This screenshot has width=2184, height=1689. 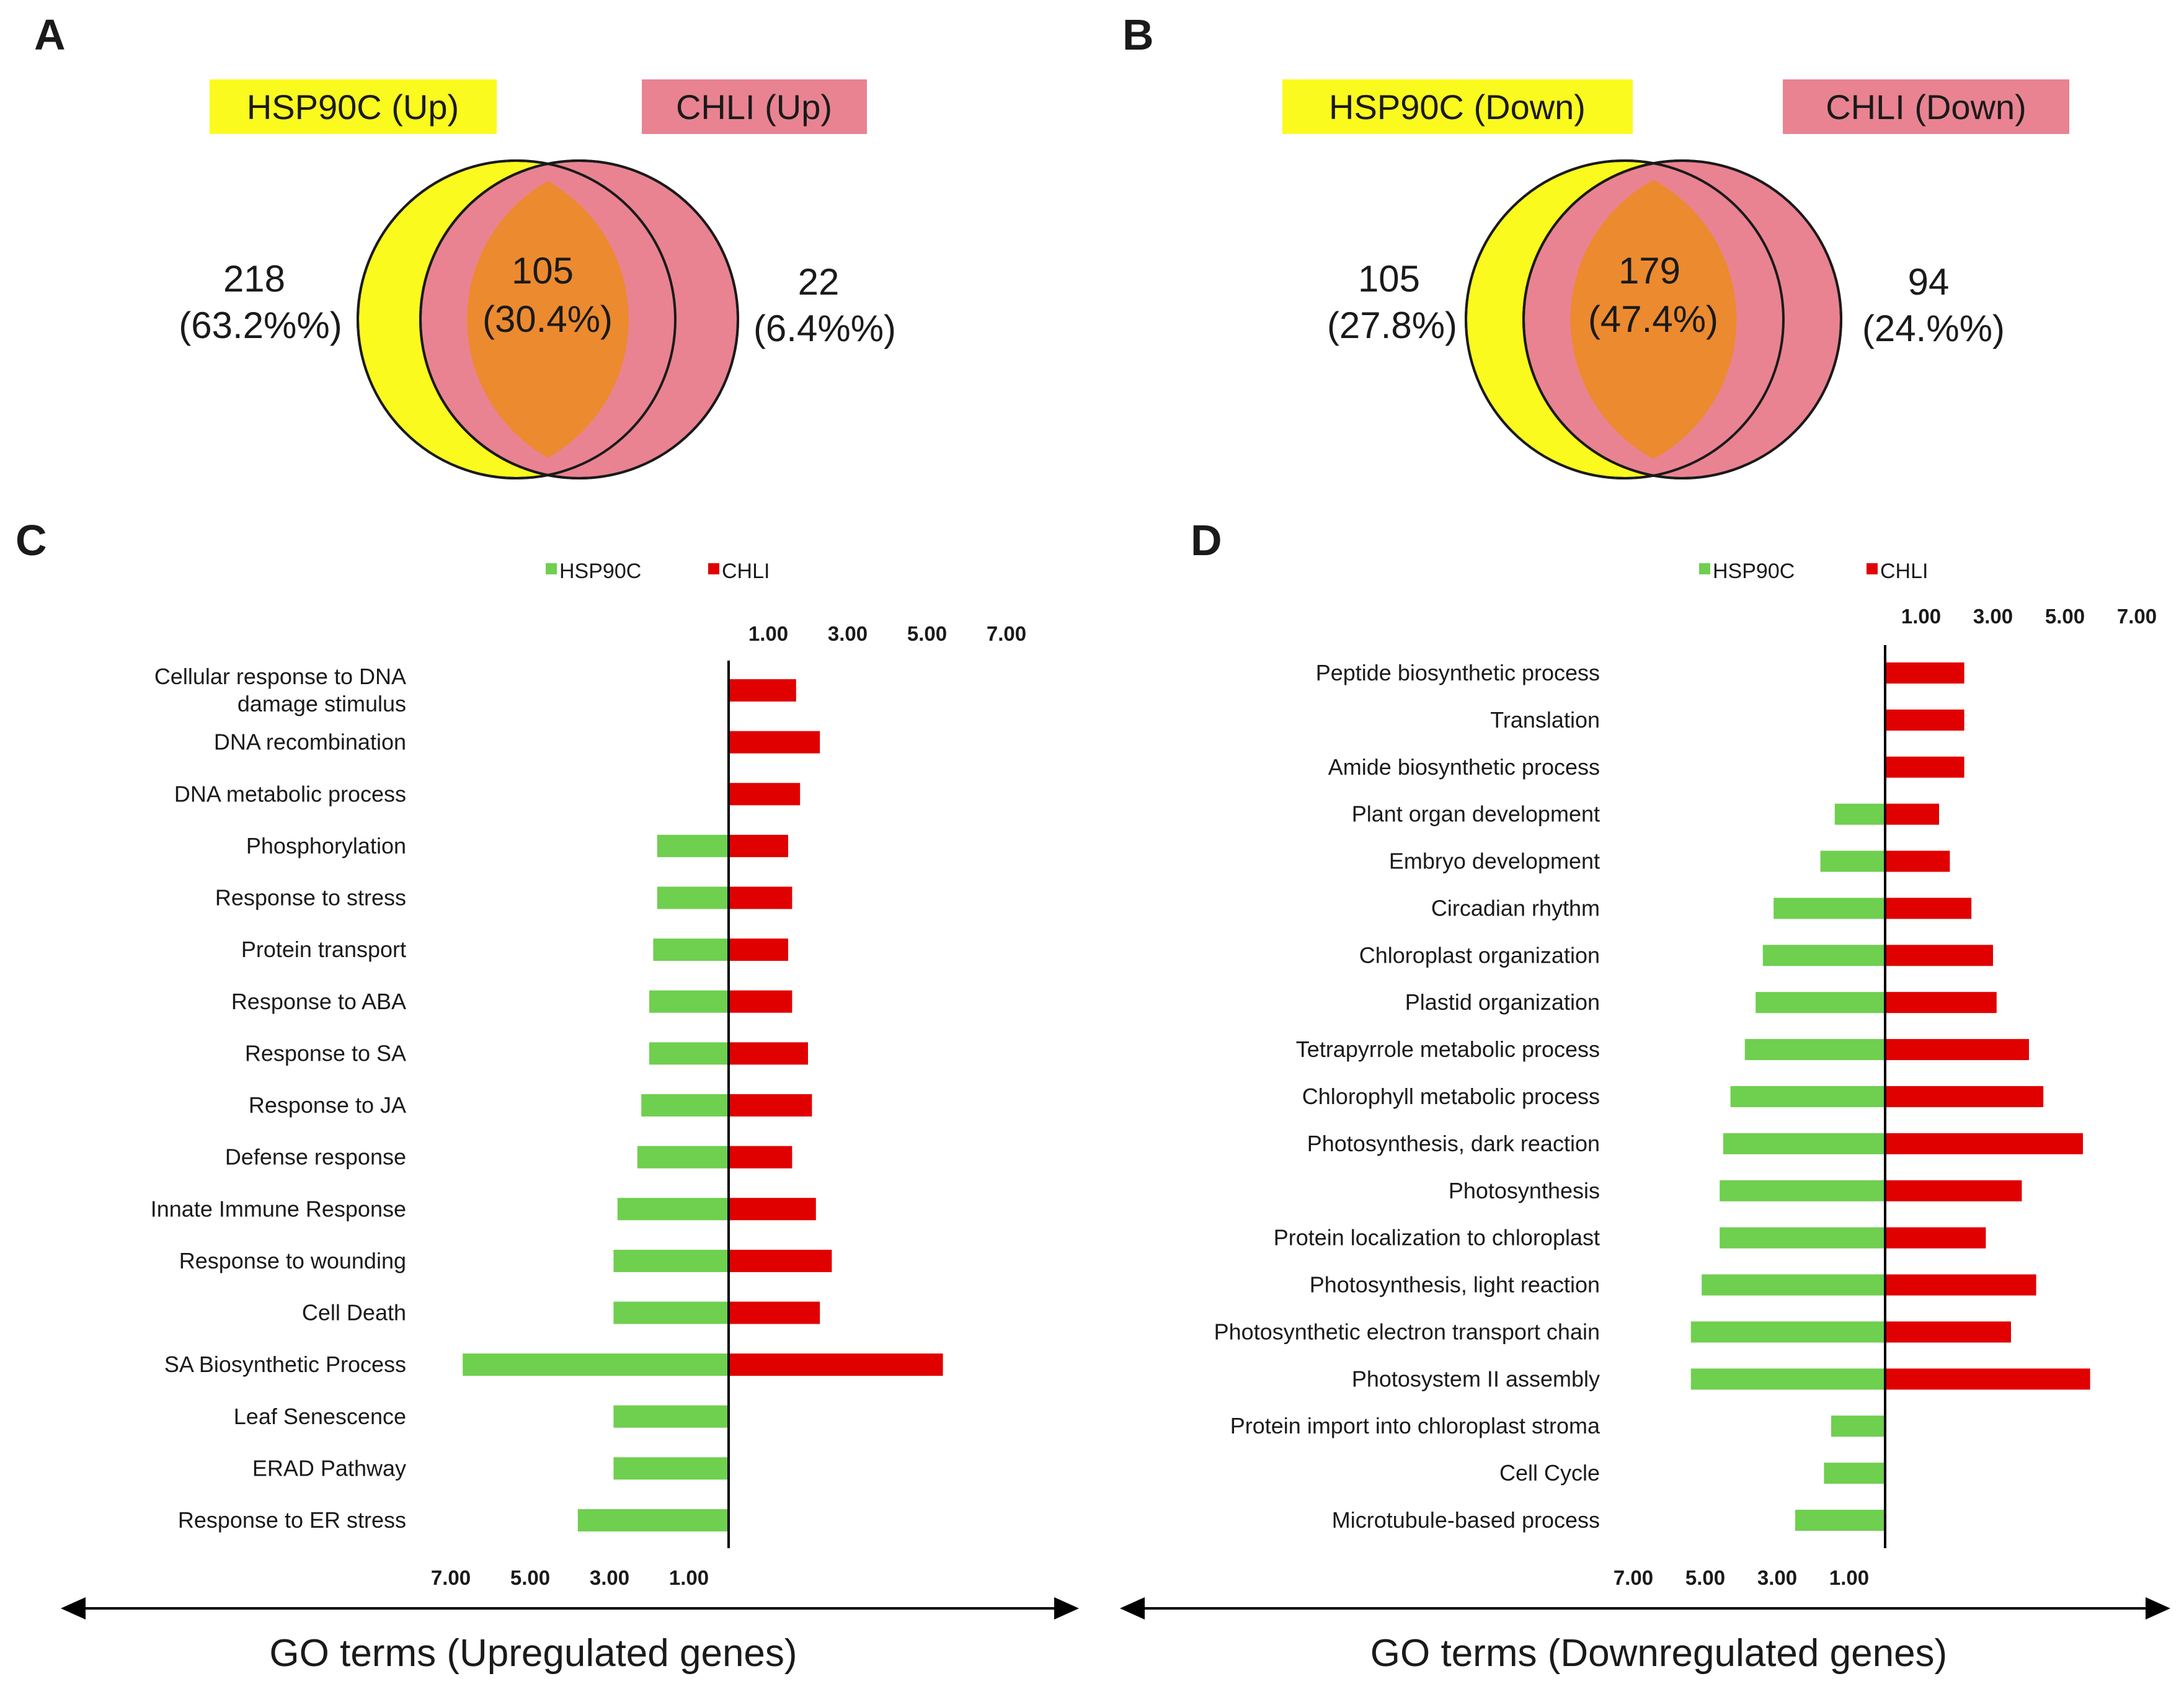 I want to click on go-down-category-label: Peptide biosynthetic process, so click(x=1458, y=672).